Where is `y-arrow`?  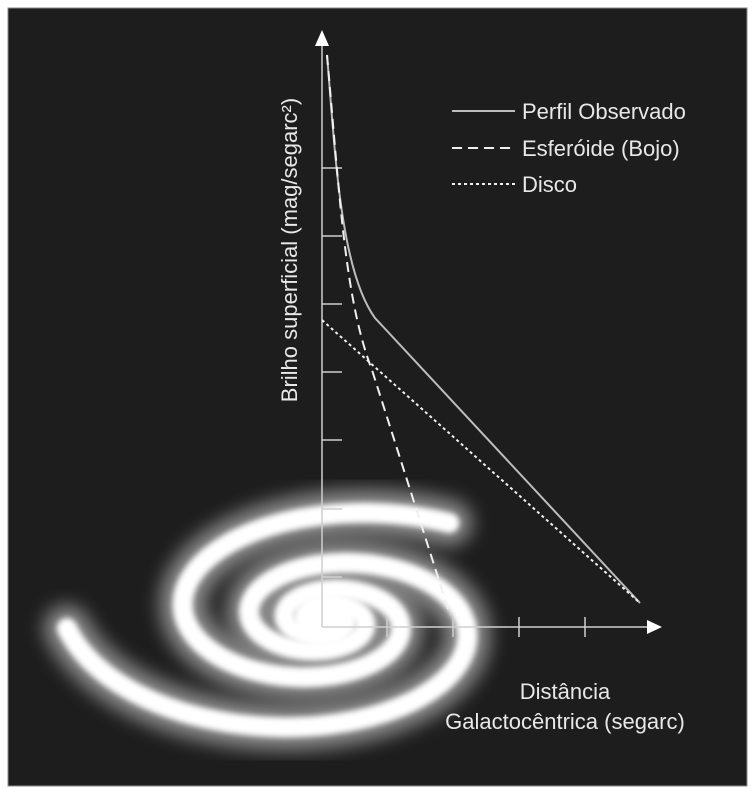 y-arrow is located at coordinates (322, 38).